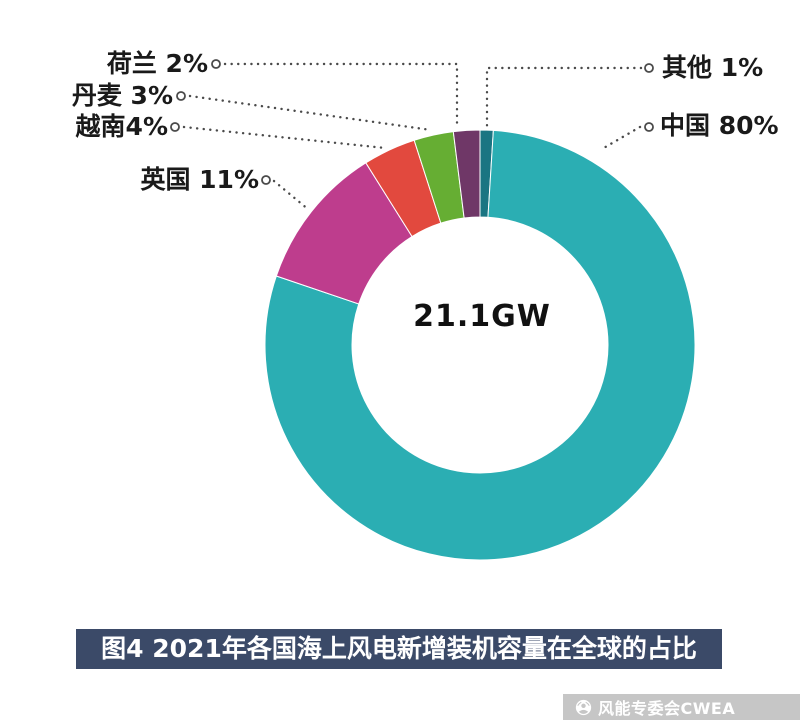 Image resolution: width=800 pixels, height=720 pixels. I want to click on leader-line-yingguo, so click(291, 195).